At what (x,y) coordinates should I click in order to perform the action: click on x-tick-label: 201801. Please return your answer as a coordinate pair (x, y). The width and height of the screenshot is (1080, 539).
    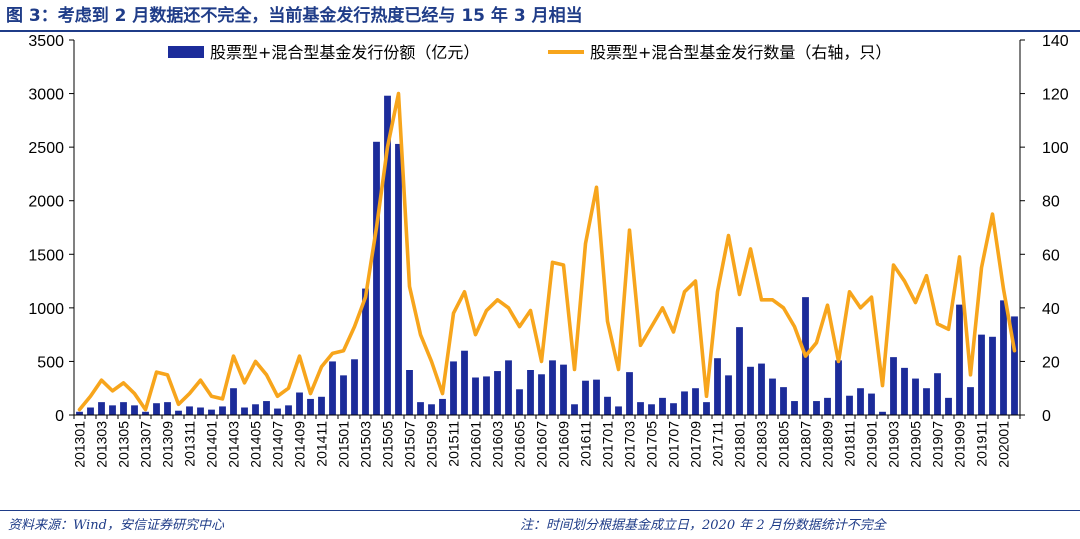
    Looking at the image, I should click on (740, 444).